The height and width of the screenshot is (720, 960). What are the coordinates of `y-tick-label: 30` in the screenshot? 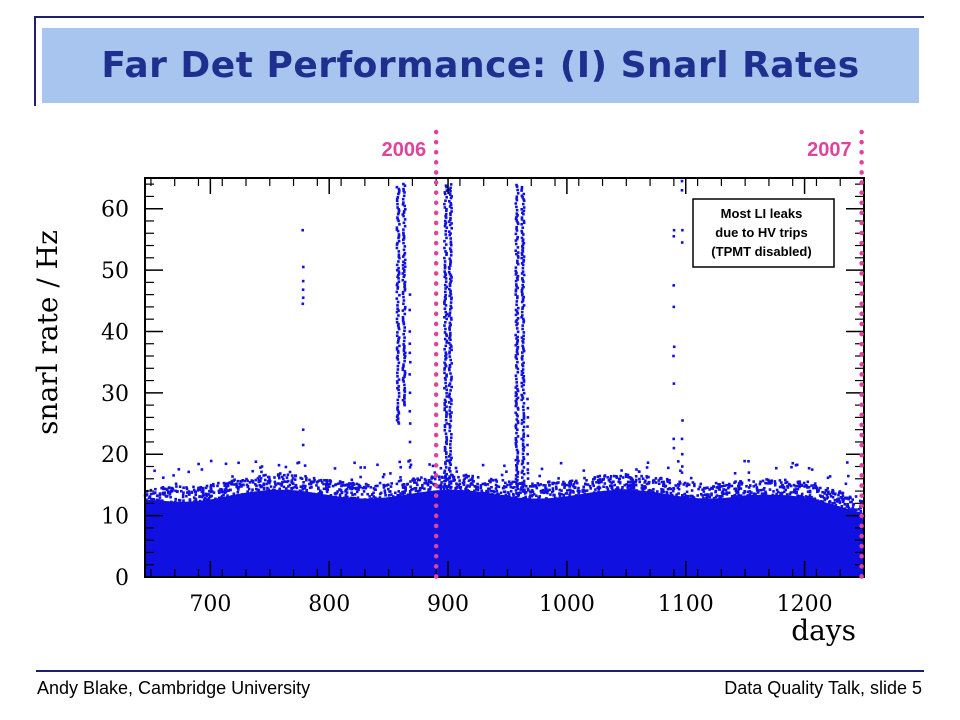 It's located at (115, 394).